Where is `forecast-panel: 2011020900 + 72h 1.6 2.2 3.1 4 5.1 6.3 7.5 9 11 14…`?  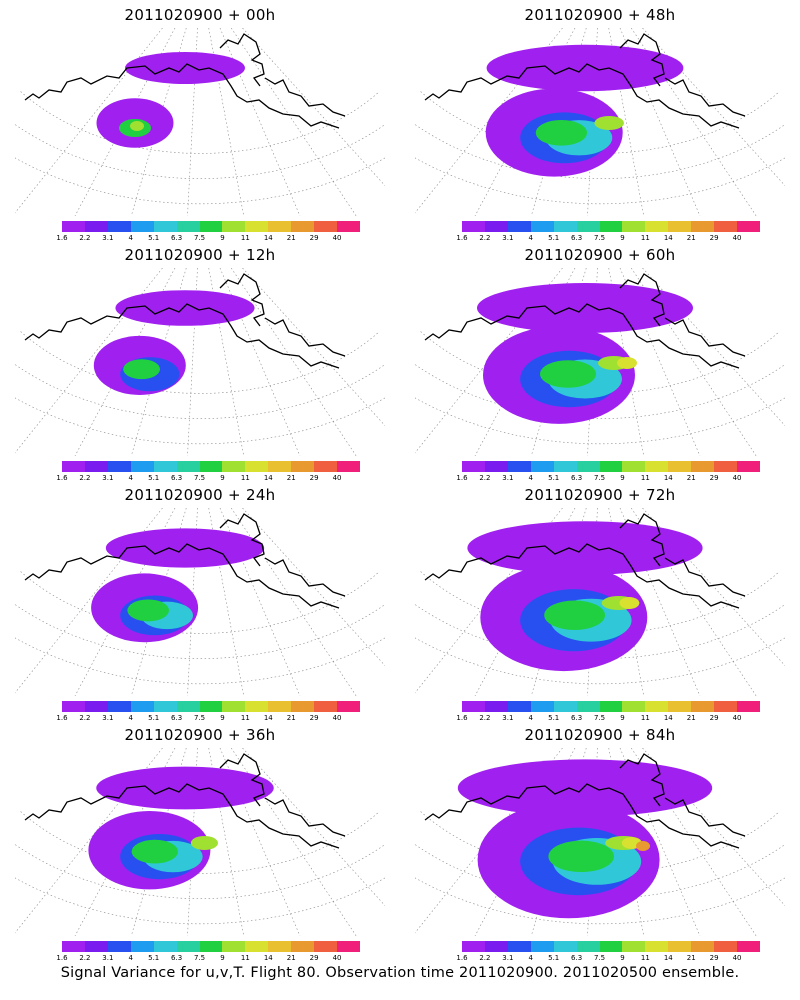 forecast-panel: 2011020900 + 72h 1.6 2.2 3.1 4 5.1 6.3 7.5 9 11 14… is located at coordinates (600, 602).